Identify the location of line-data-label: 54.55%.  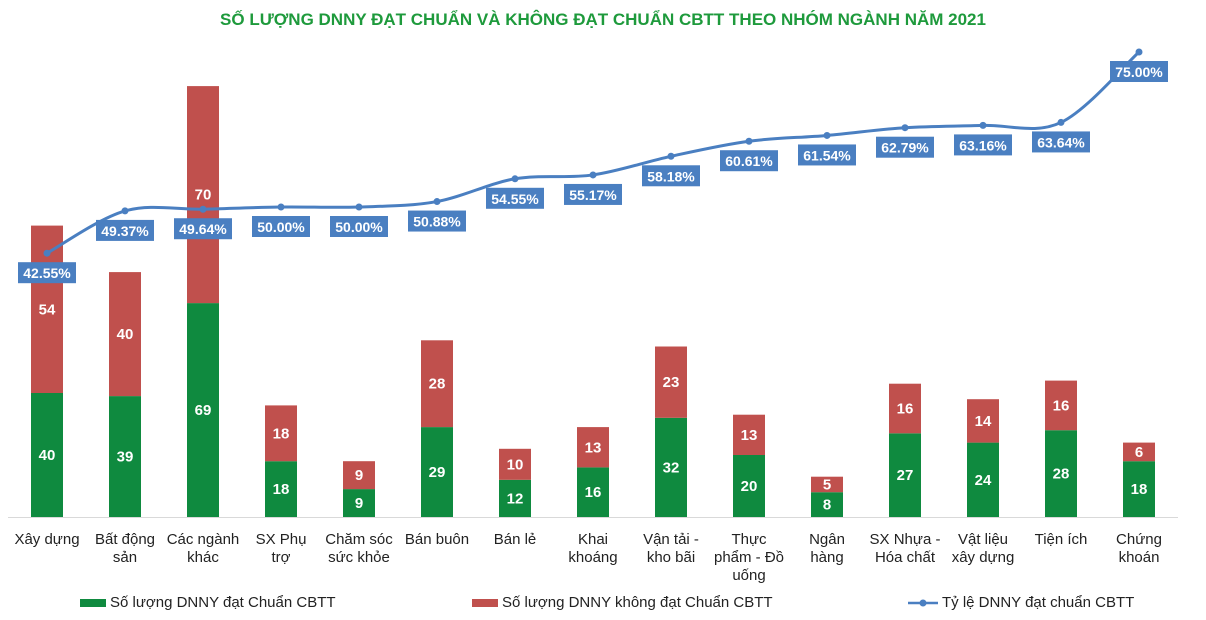
(515, 199).